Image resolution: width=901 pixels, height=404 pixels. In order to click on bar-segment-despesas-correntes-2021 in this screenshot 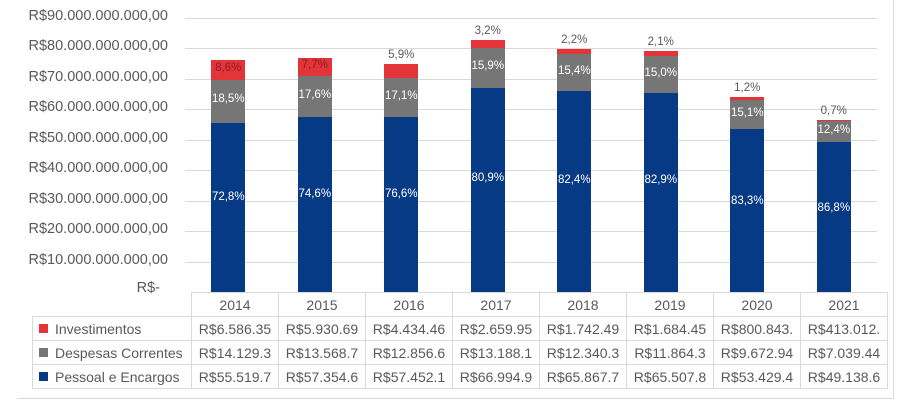, I will do `click(833, 131)`.